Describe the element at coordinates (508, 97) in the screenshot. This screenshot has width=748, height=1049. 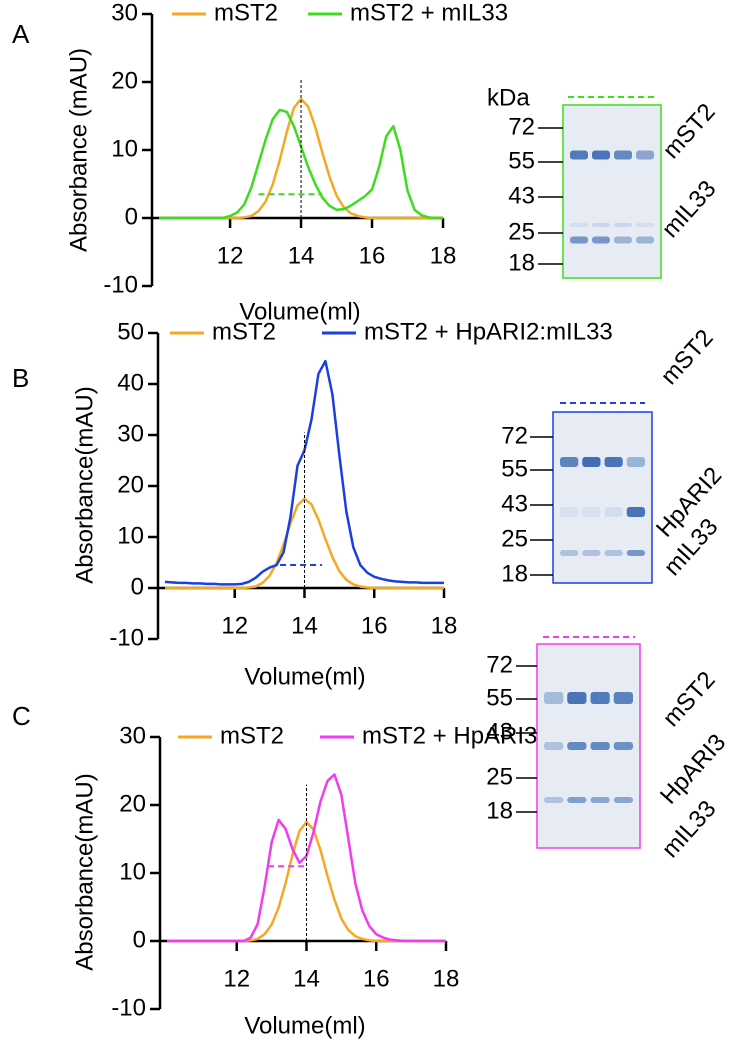
I see `gel-unit: kDa` at that location.